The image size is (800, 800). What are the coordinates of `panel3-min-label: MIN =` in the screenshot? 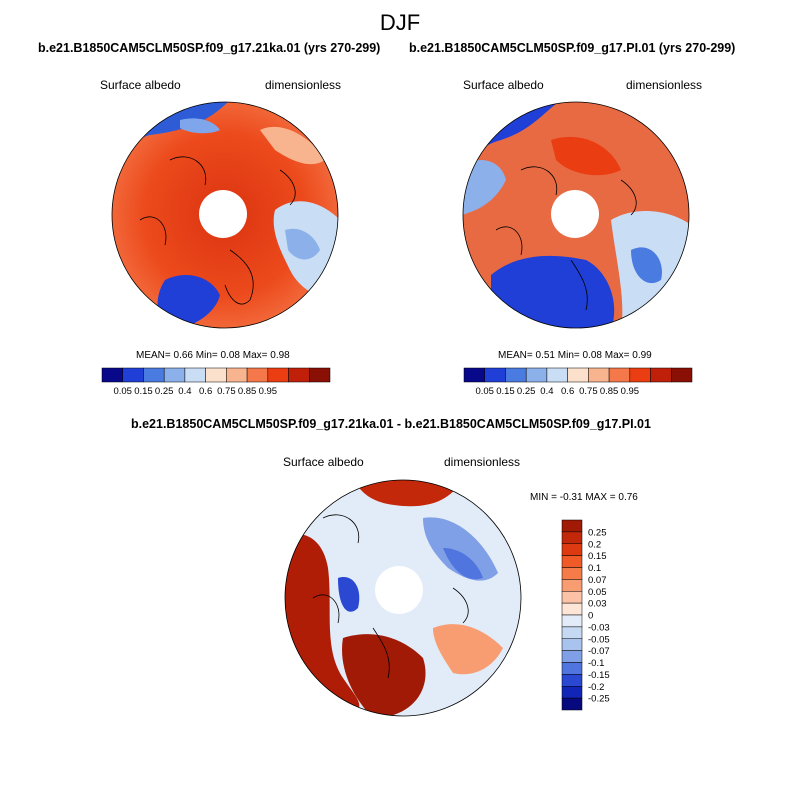 It's located at (543, 497).